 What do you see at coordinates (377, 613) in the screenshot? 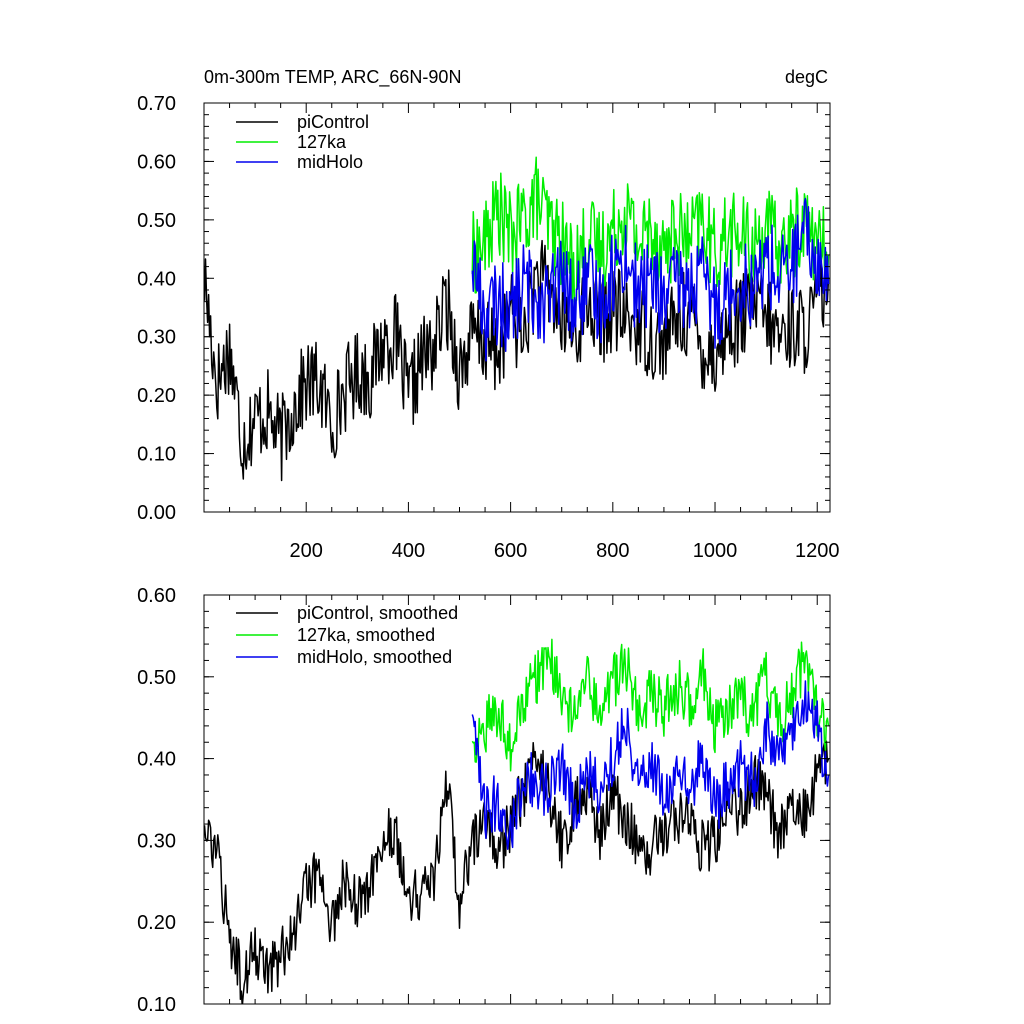
I see `legend-label: piControl, smoothed` at bounding box center [377, 613].